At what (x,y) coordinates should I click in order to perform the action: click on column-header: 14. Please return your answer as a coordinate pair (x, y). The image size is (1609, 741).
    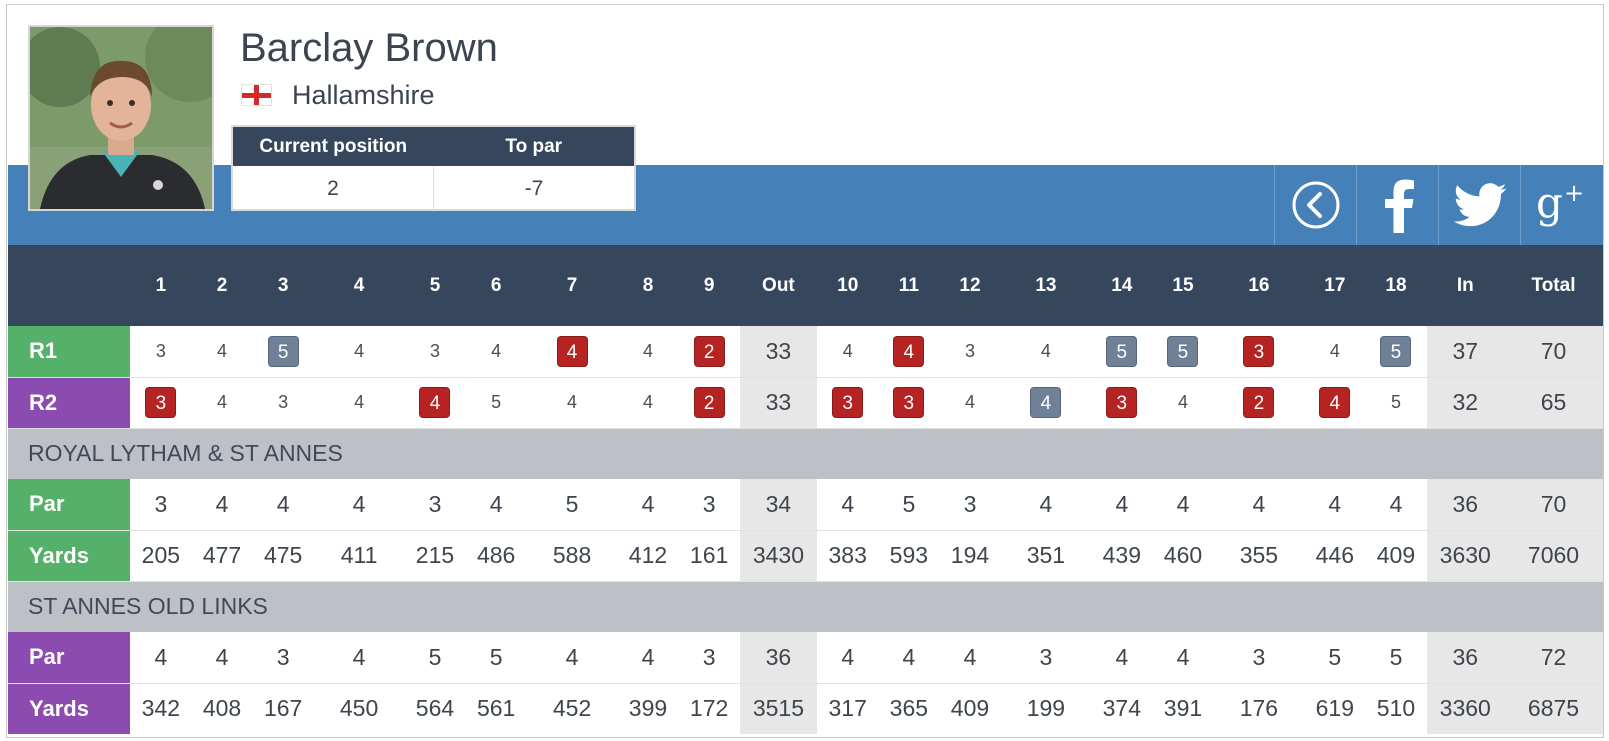
    Looking at the image, I should click on (1122, 285).